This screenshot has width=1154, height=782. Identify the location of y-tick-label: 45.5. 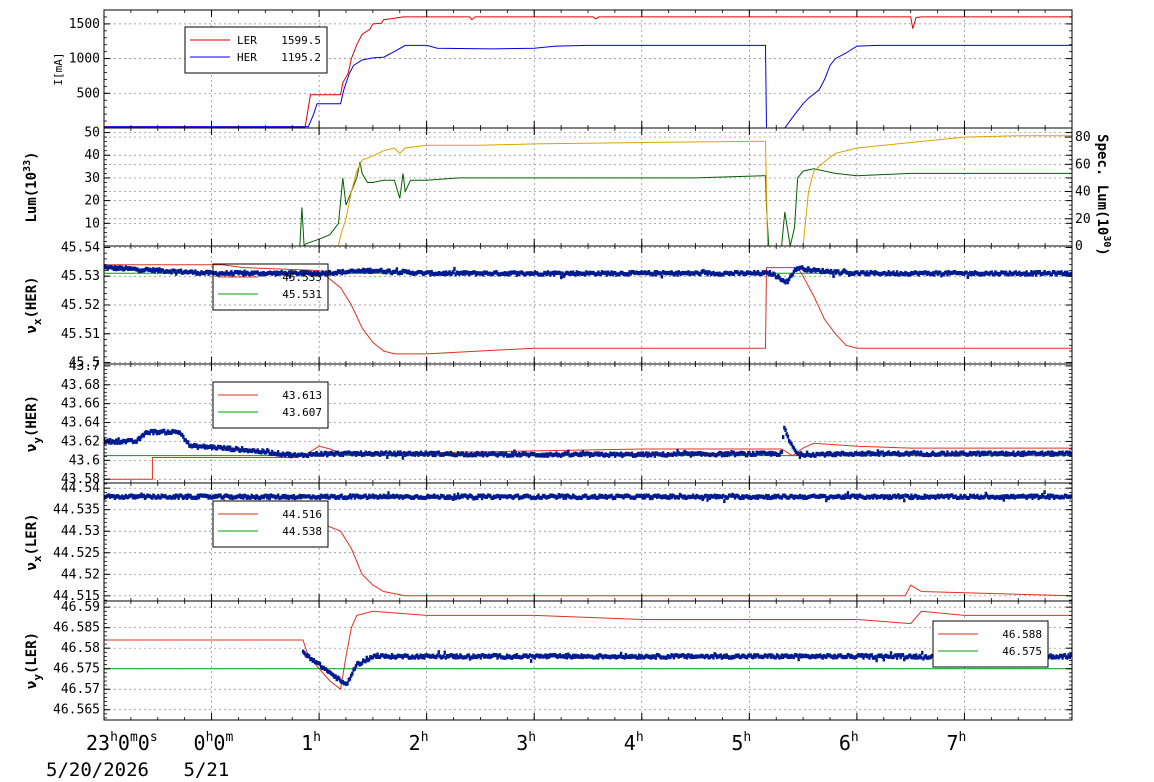
(84, 363).